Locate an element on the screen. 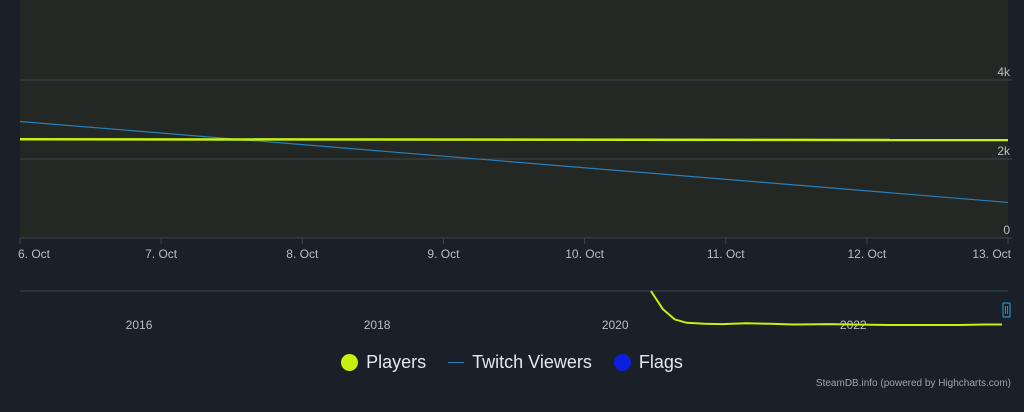 This screenshot has width=1024, height=412. legend-item-flags: Flags is located at coordinates (648, 362).